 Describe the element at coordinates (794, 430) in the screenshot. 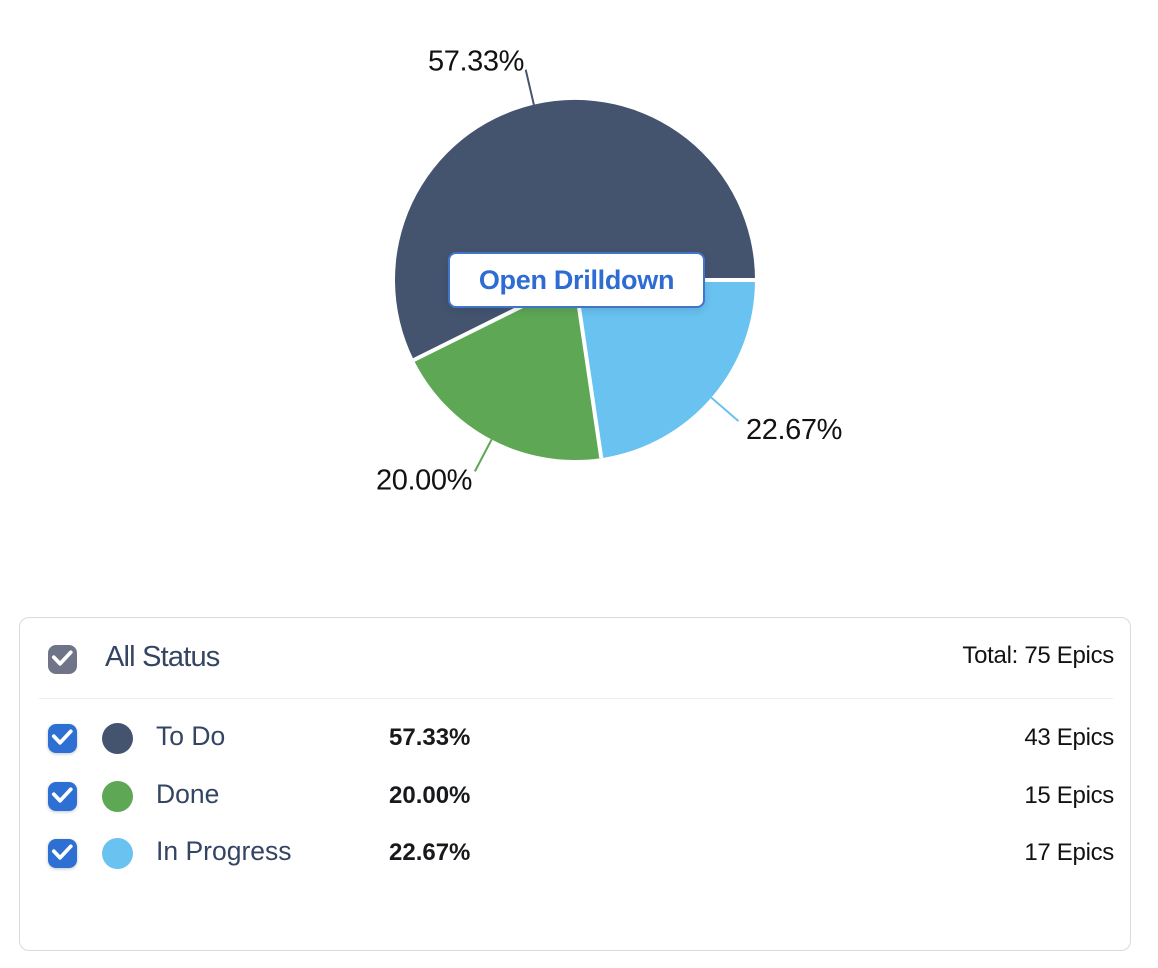

I see `svg-text: 22.67%` at that location.